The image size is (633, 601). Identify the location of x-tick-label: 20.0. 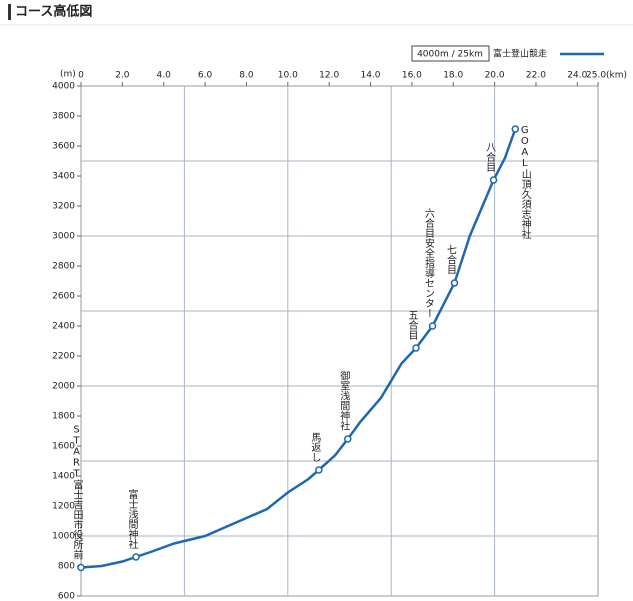
(495, 76).